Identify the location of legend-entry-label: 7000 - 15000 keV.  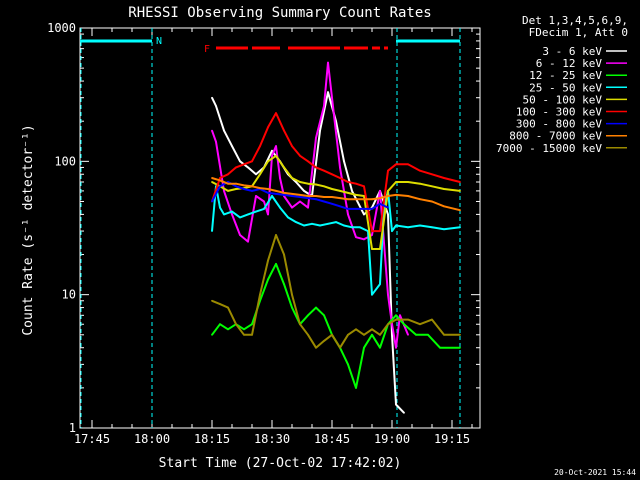
(549, 148).